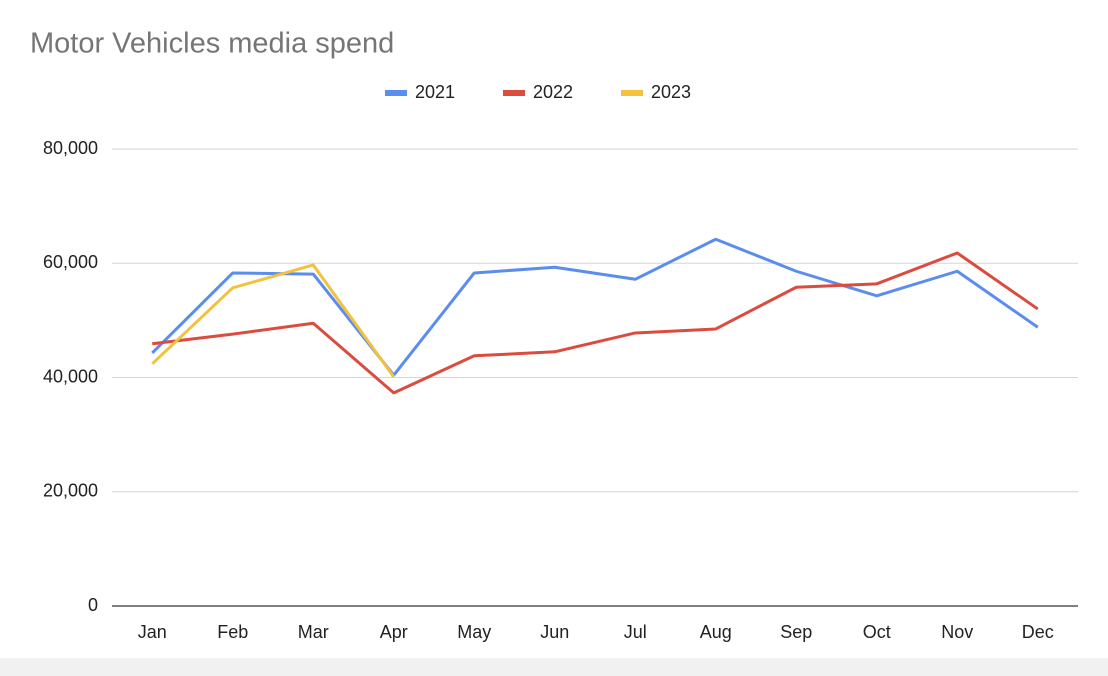  What do you see at coordinates (273, 320) in the screenshot?
I see `line-series` at bounding box center [273, 320].